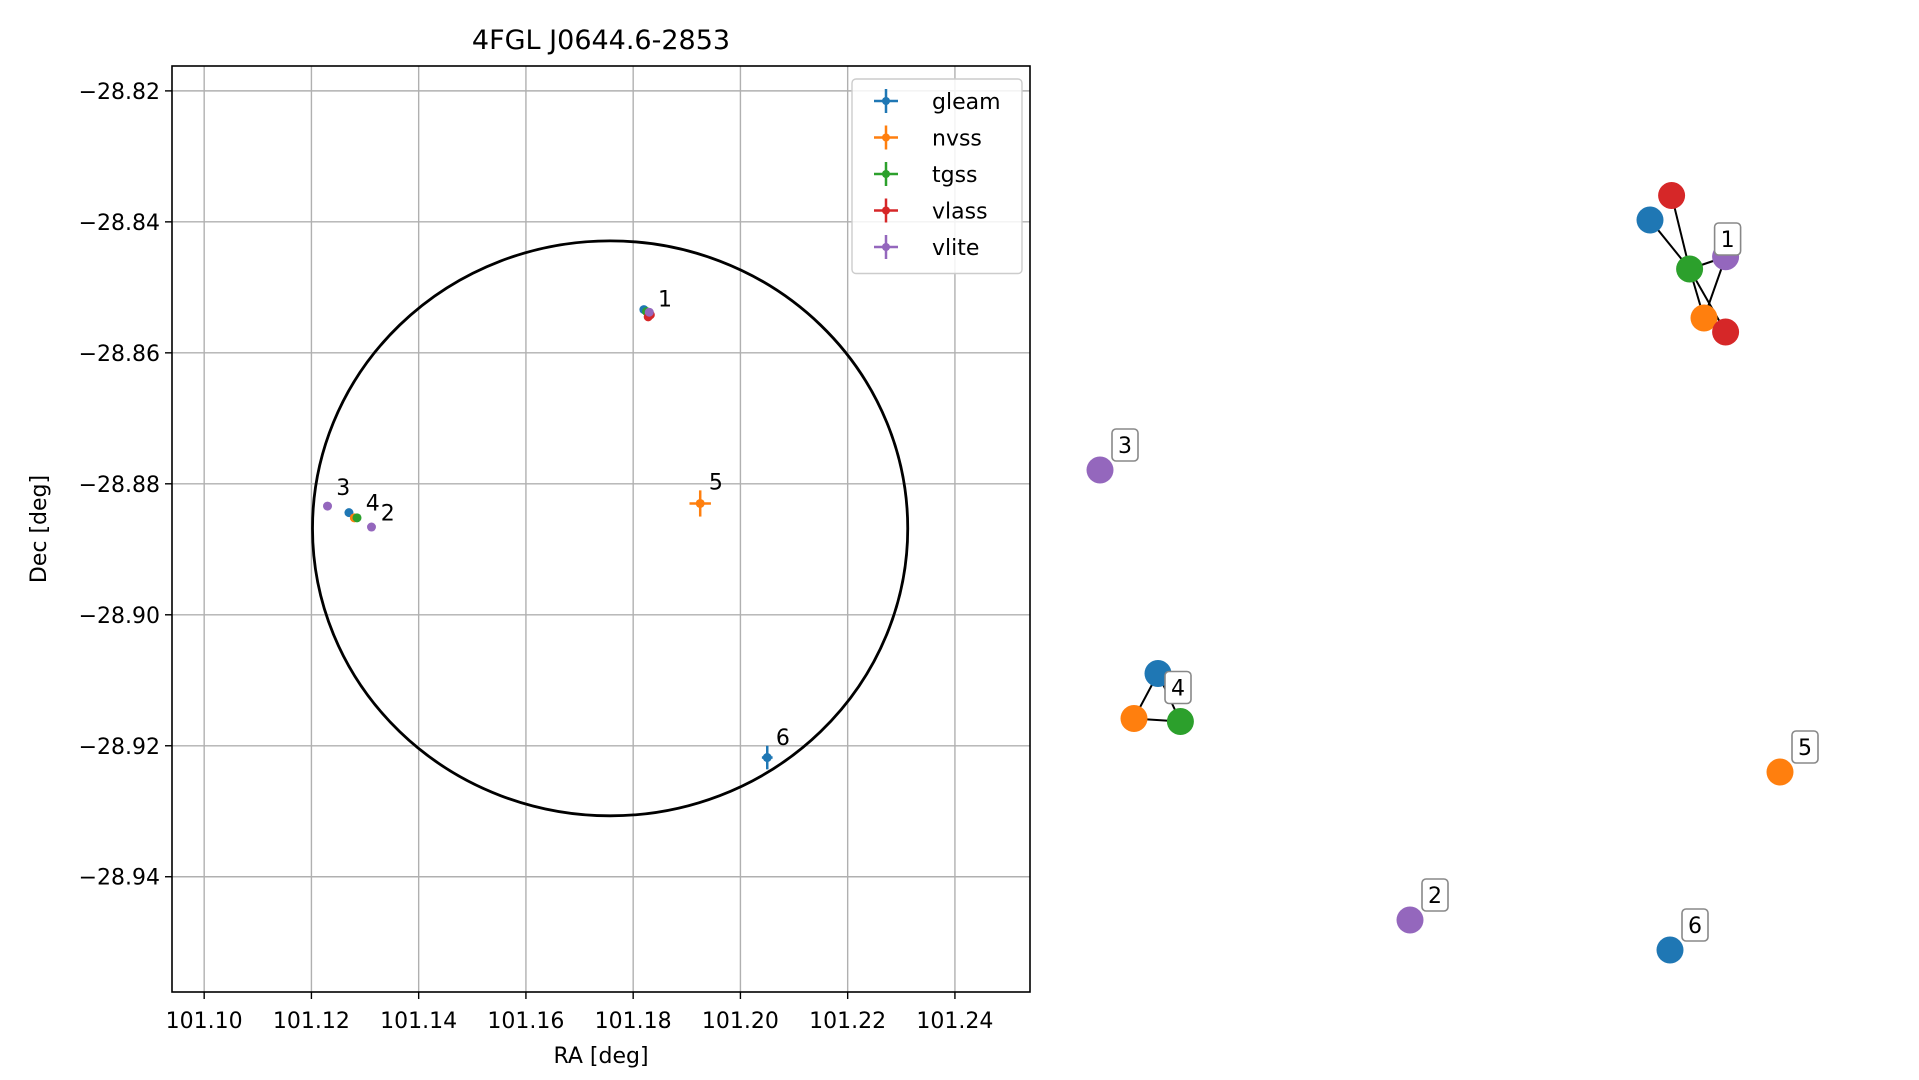 The image size is (1919, 1080). I want to click on y-axis-label: Dec [deg], so click(39, 529).